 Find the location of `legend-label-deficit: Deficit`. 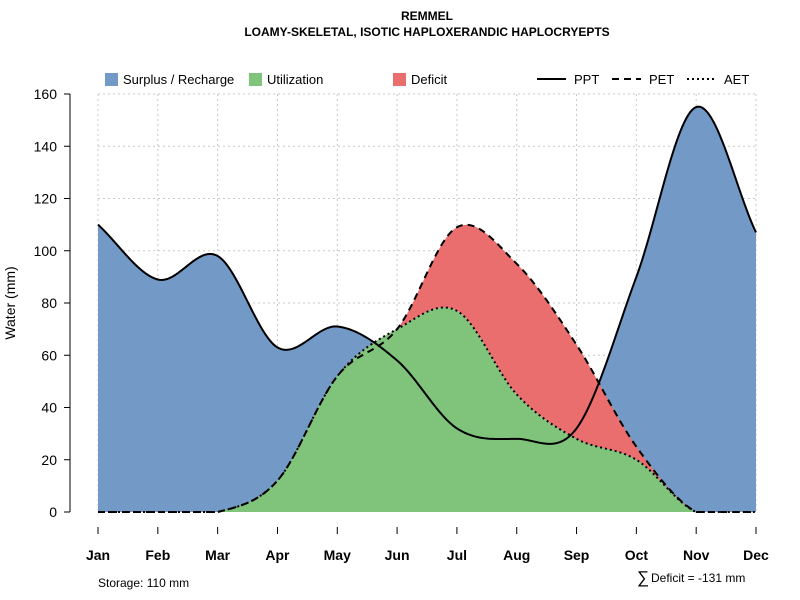

legend-label-deficit: Deficit is located at coordinates (429, 79).